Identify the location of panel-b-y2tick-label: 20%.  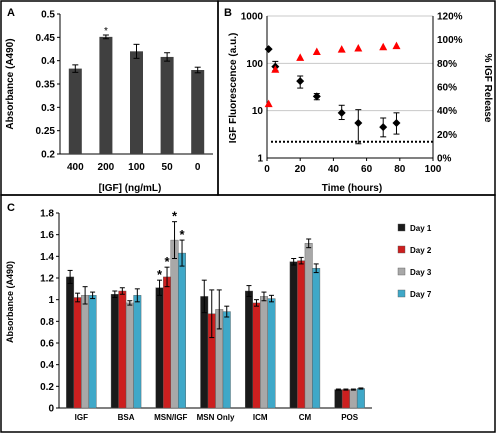
(447, 135).